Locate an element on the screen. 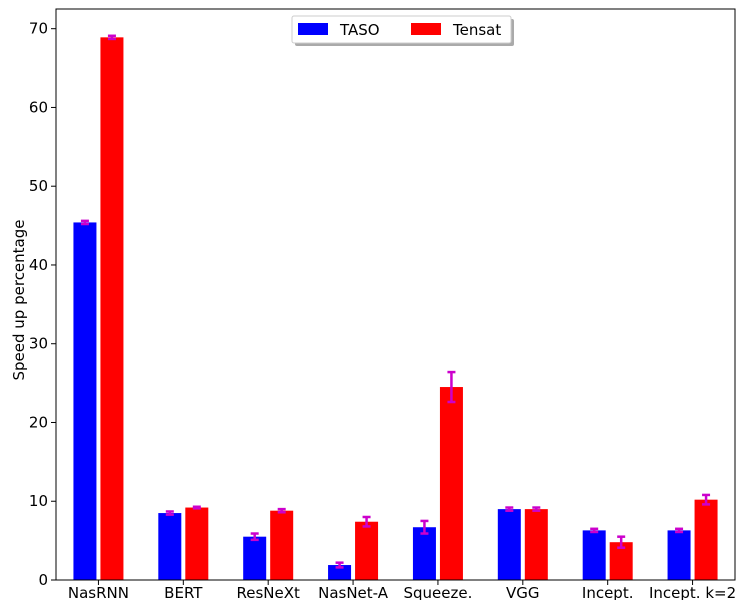 The width and height of the screenshot is (736, 600). legend-swatch-tensat is located at coordinates (426, 29).